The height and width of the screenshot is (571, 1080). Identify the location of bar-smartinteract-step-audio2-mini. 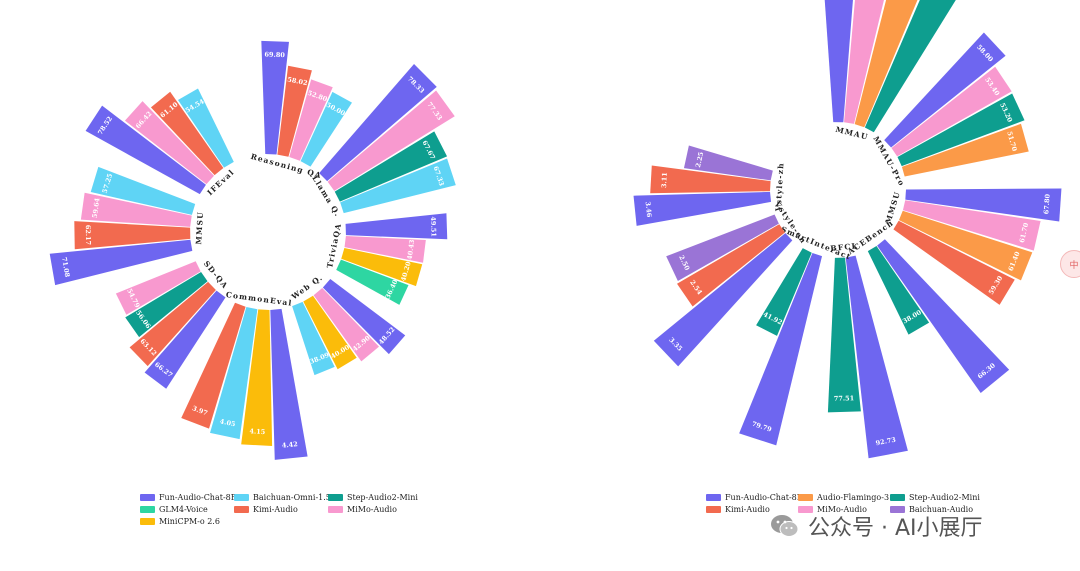
(784, 292).